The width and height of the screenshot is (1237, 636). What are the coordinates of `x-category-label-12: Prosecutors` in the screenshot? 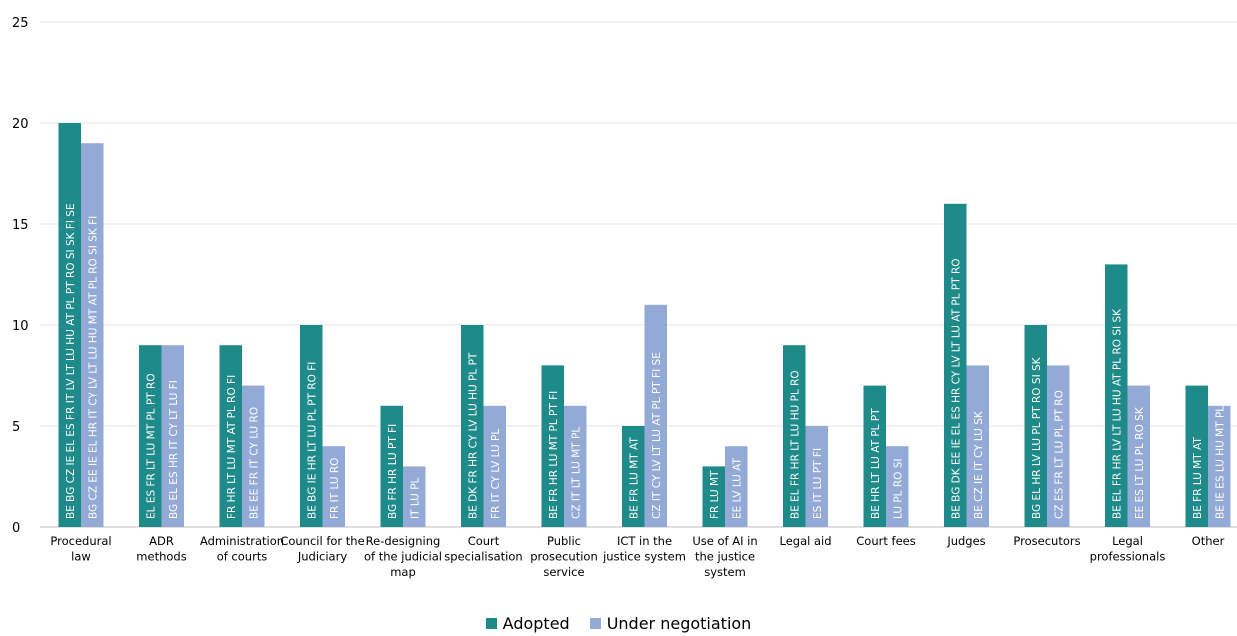 It's located at (1046, 541).